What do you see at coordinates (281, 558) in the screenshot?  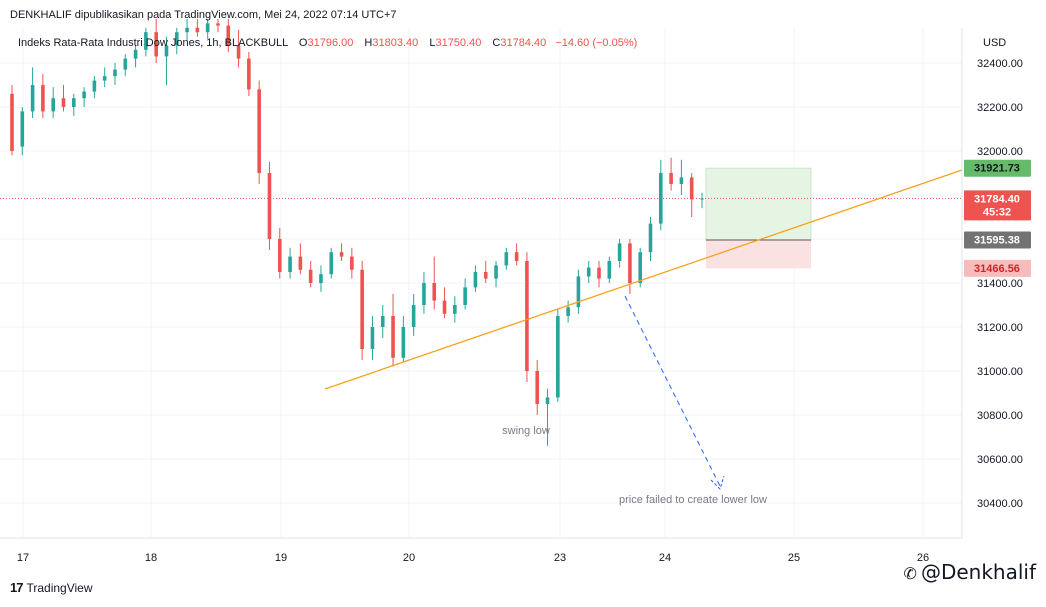 I see `time-tick-label: 19` at bounding box center [281, 558].